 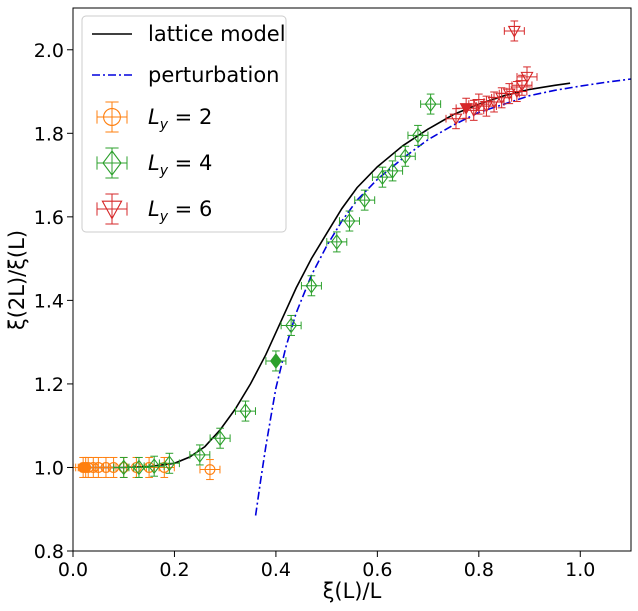 I want to click on legend-label: Ly = 2, so click(x=180, y=119).